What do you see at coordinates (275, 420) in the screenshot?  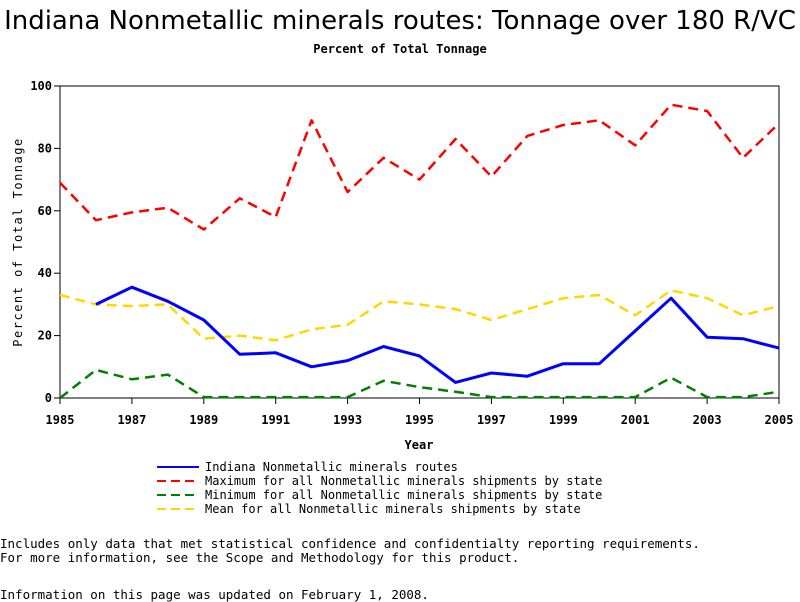 I see `x-tick-label: 1991` at bounding box center [275, 420].